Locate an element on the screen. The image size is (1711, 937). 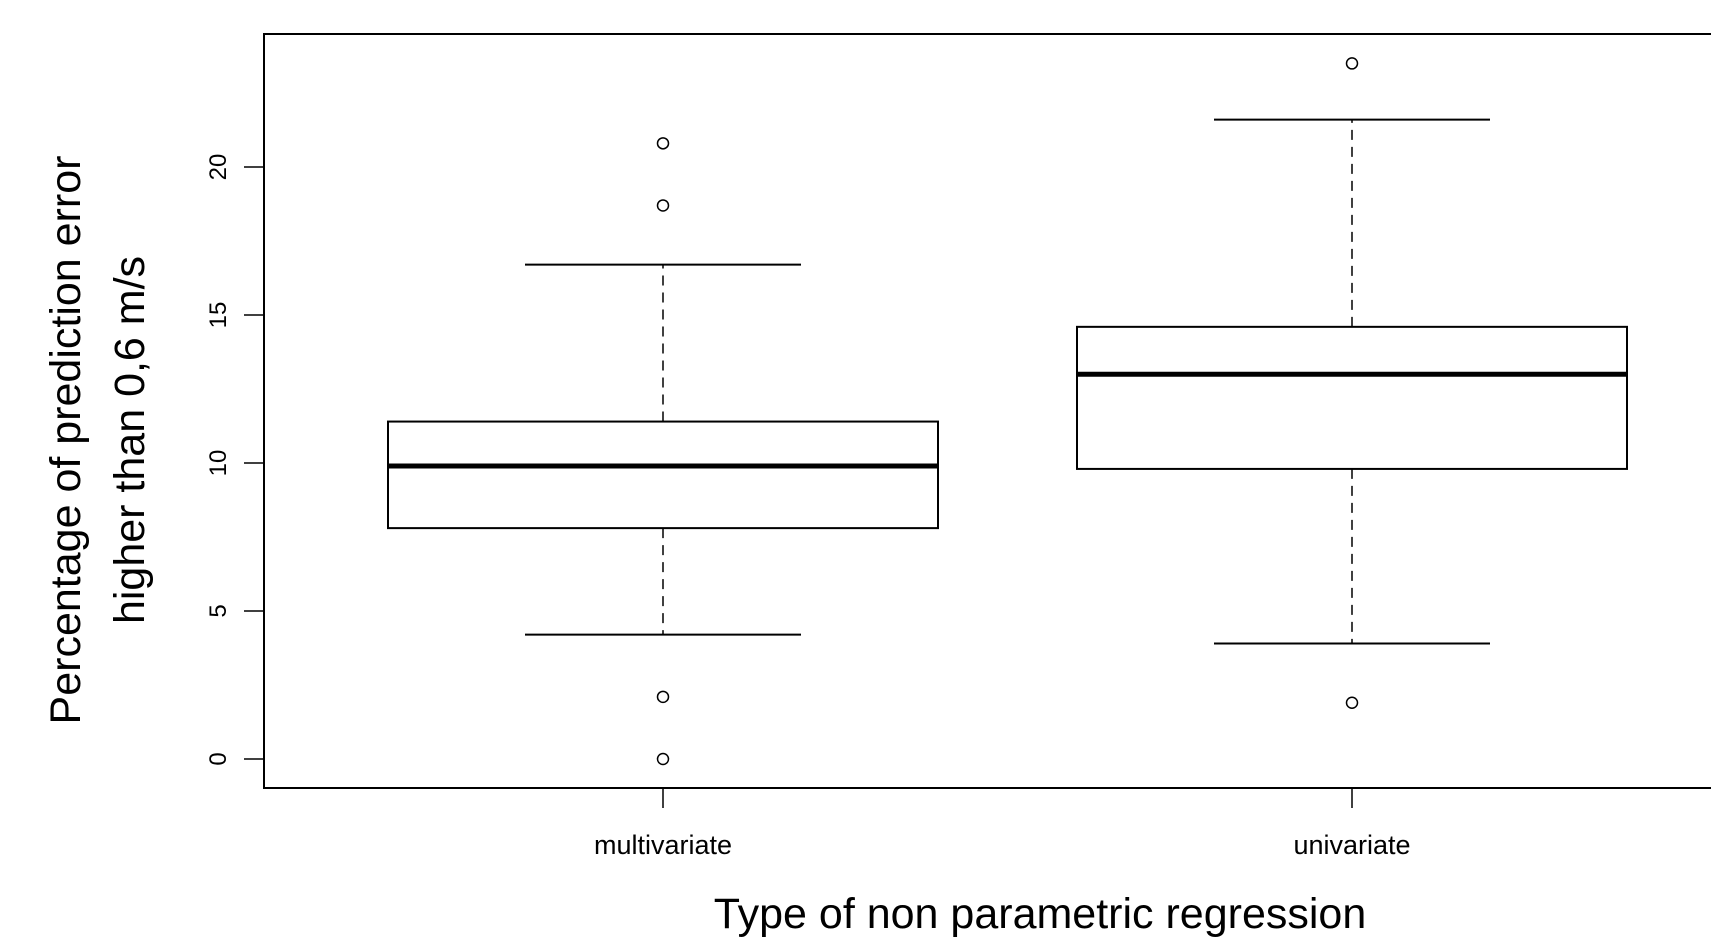
y-tick-label: 20 is located at coordinates (218, 167).